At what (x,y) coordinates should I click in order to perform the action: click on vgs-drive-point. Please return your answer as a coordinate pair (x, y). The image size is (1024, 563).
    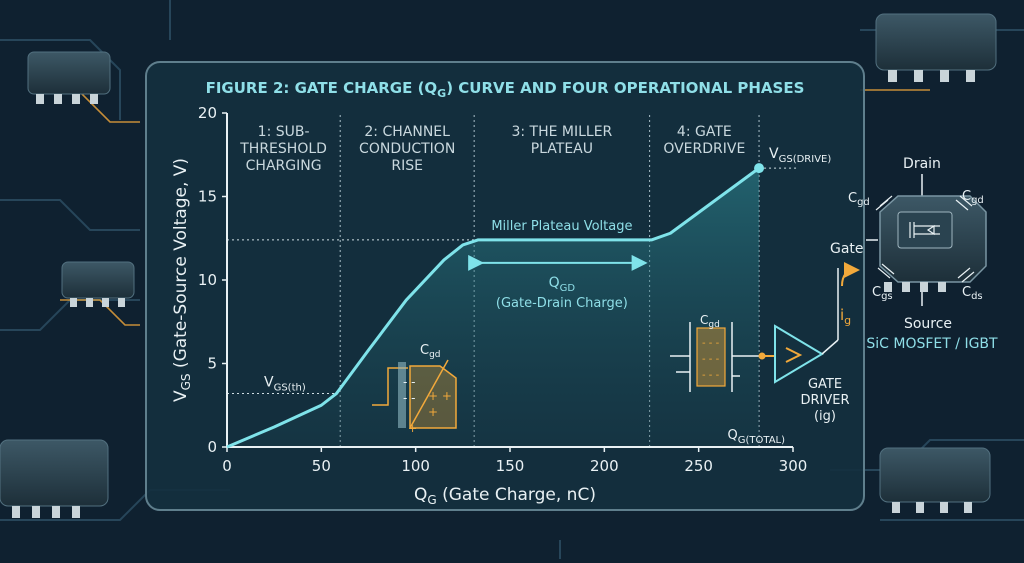
    Looking at the image, I should click on (759, 168).